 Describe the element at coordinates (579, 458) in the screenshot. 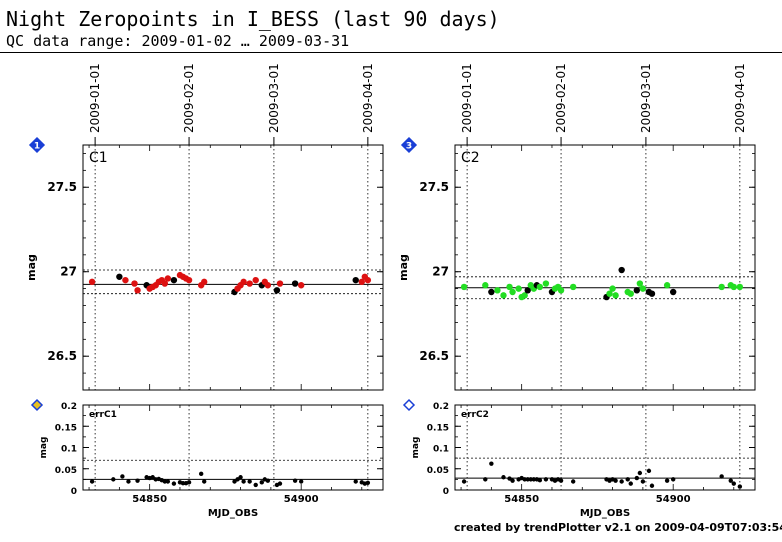

I see `chart-panel-errc2: 0.2 0.15 0.1 0.05 0 mag errC2 54850 54900 MJD_OBS` at that location.